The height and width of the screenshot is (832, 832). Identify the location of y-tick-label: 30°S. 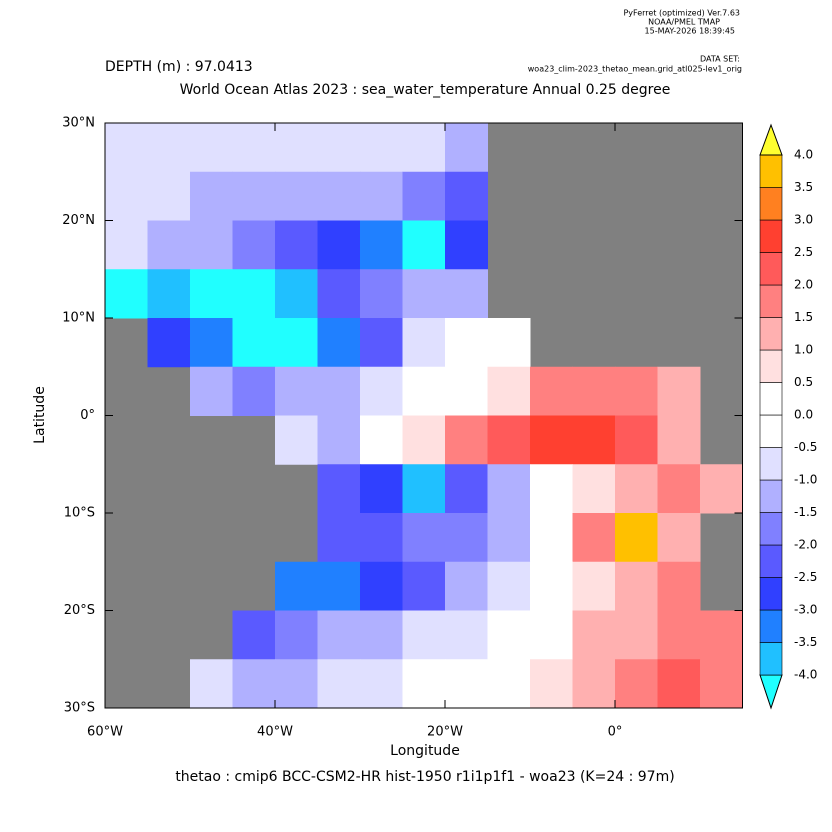
(79, 708).